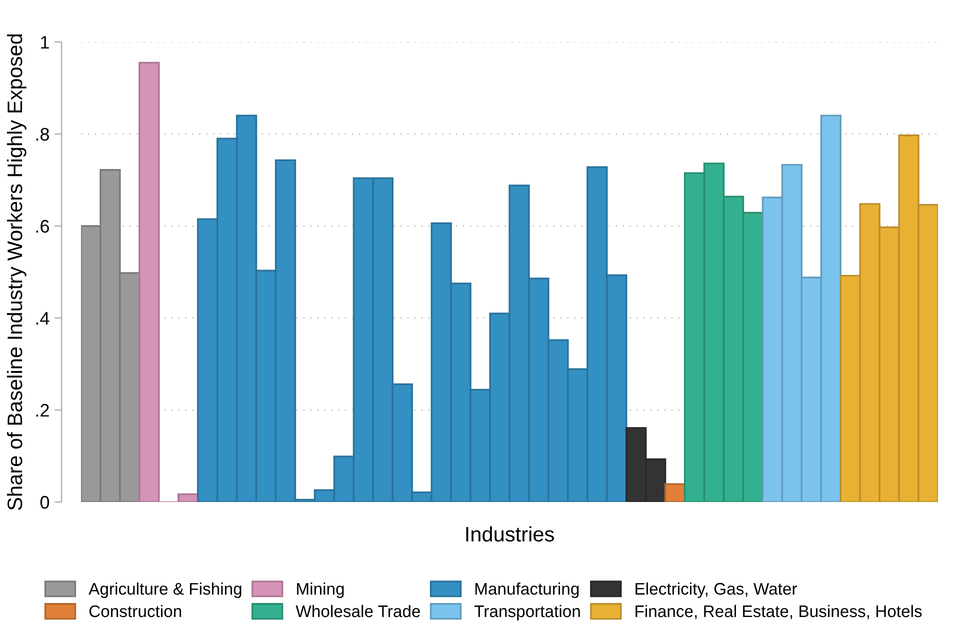 The height and width of the screenshot is (633, 980). Describe the element at coordinates (43, 318) in the screenshot. I see `y-tick-label: .4` at that location.